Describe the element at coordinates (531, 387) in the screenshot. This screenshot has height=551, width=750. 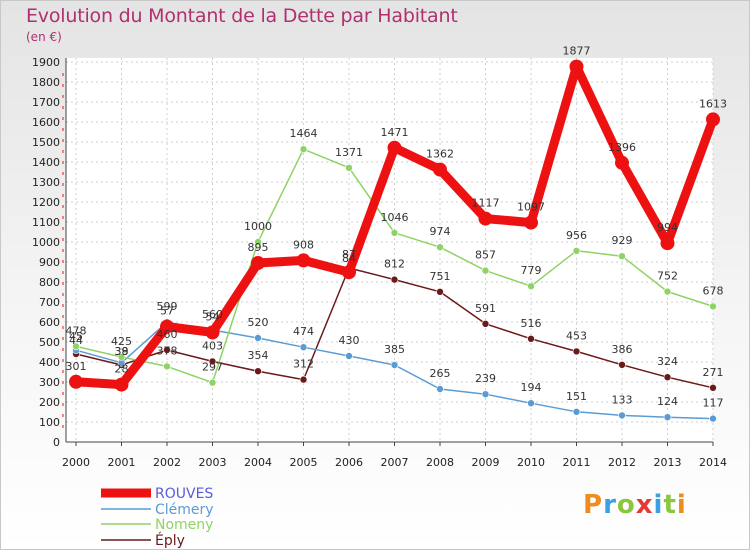
I see `data-label: 194` at that location.